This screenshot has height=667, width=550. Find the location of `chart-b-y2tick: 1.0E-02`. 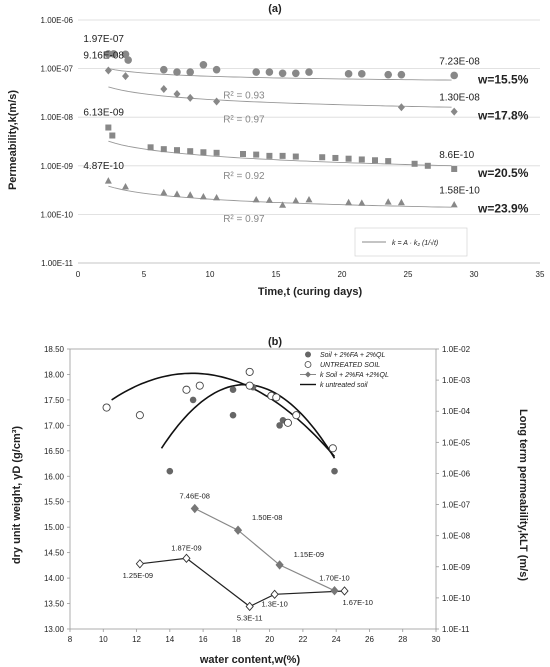

chart-b-y2tick: 1.0E-02 is located at coordinates (456, 349).